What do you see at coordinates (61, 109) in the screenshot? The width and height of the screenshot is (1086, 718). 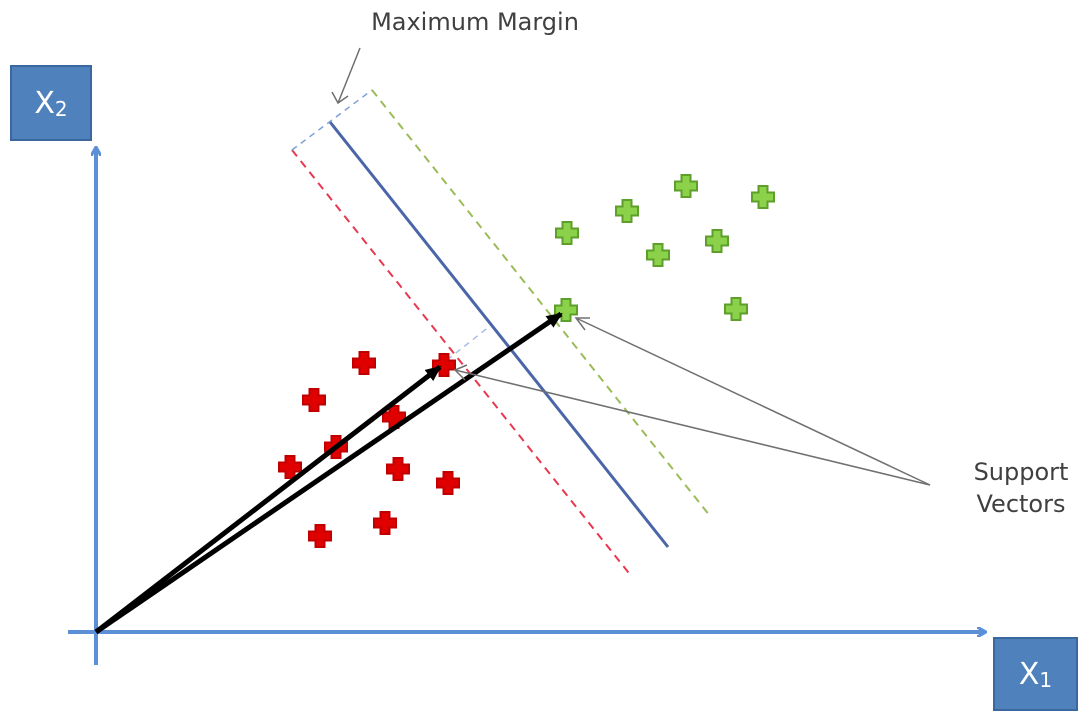 I see `y-axis-label-subscript: 2` at bounding box center [61, 109].